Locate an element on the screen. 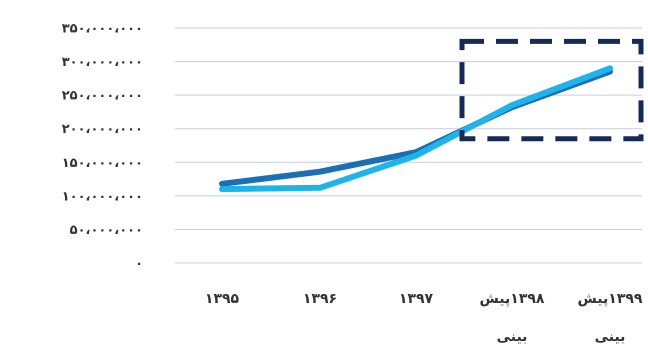  y-tick-label: ۳۵۰،۰۰۰،۰۰۰ is located at coordinates (102, 29).